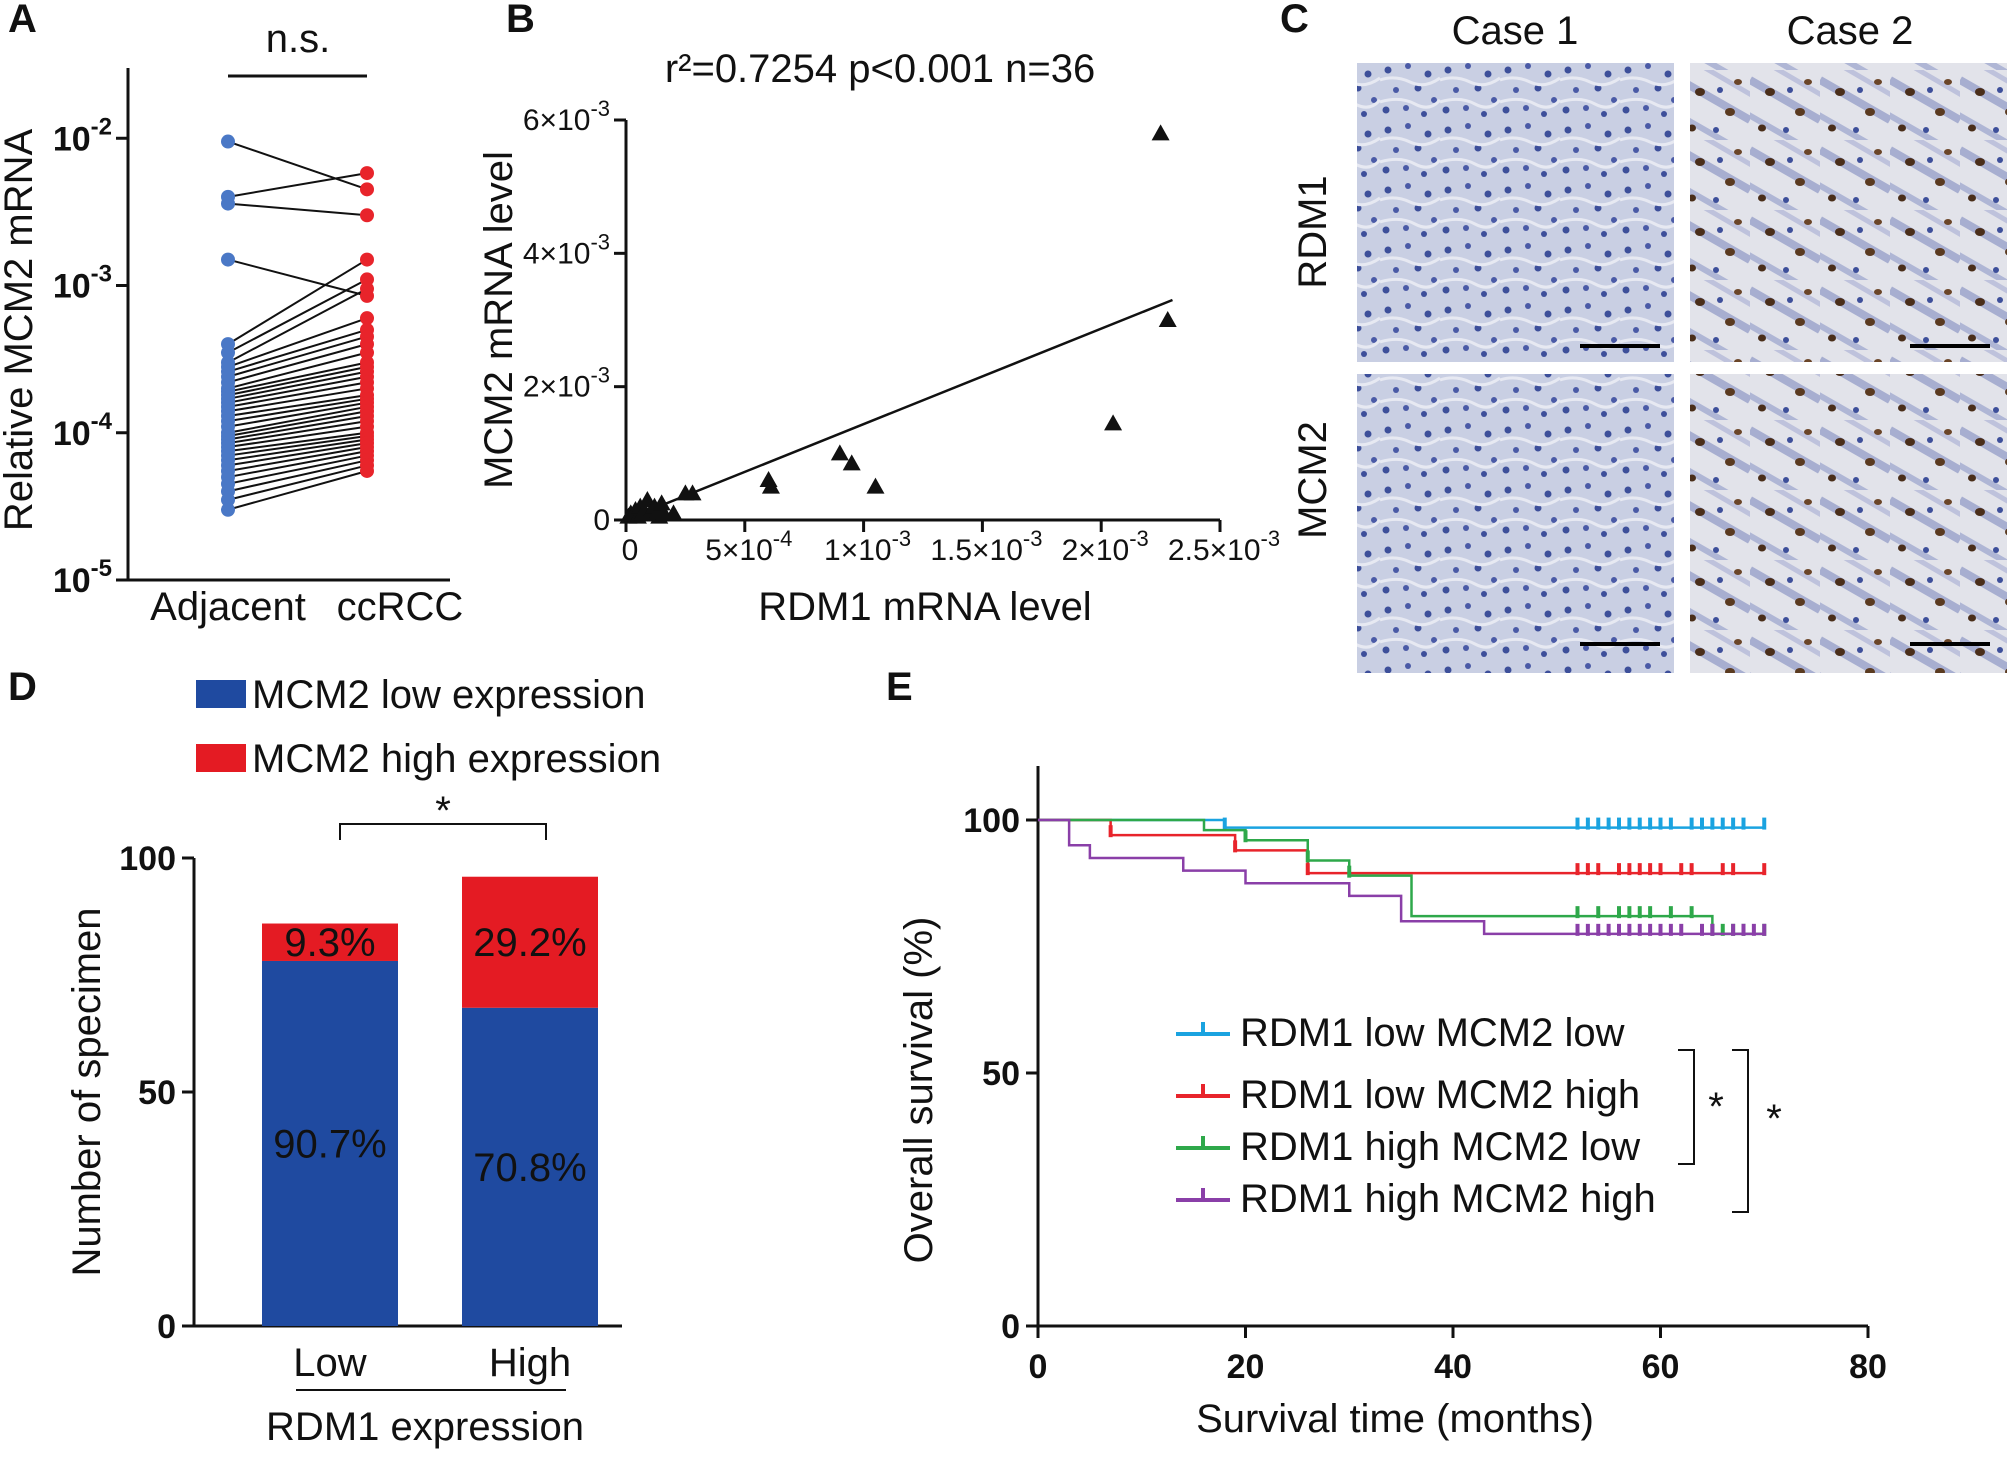 The width and height of the screenshot is (2008, 1461). I want to click on d-y-tick-label: 0, so click(166, 1327).